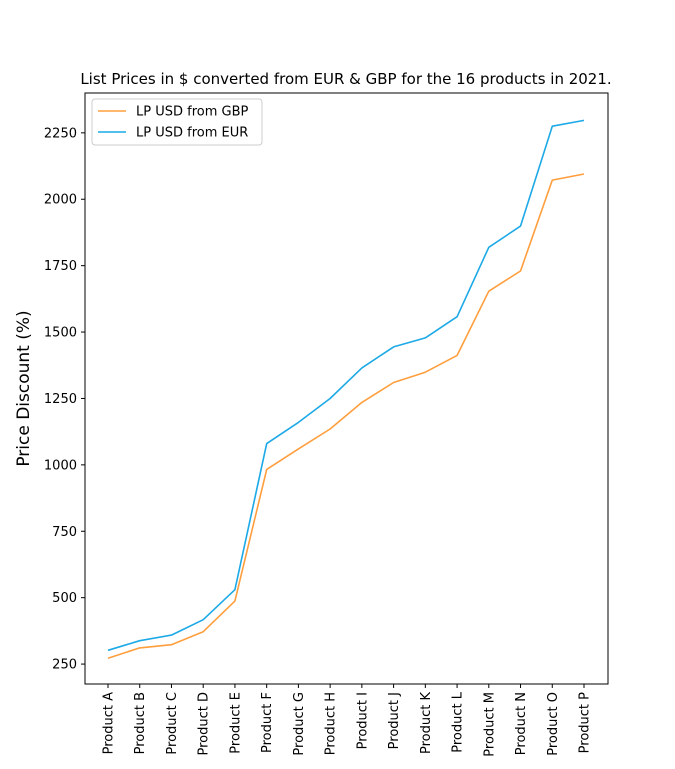  What do you see at coordinates (60, 133) in the screenshot?
I see `y-tick-label: 2250` at bounding box center [60, 133].